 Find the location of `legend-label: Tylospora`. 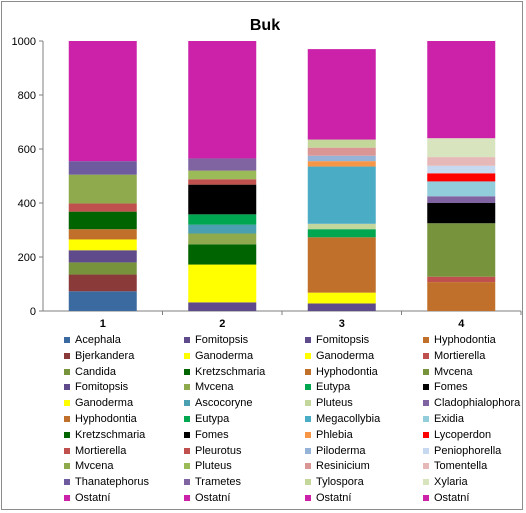

legend-label: Tylospora is located at coordinates (340, 482).